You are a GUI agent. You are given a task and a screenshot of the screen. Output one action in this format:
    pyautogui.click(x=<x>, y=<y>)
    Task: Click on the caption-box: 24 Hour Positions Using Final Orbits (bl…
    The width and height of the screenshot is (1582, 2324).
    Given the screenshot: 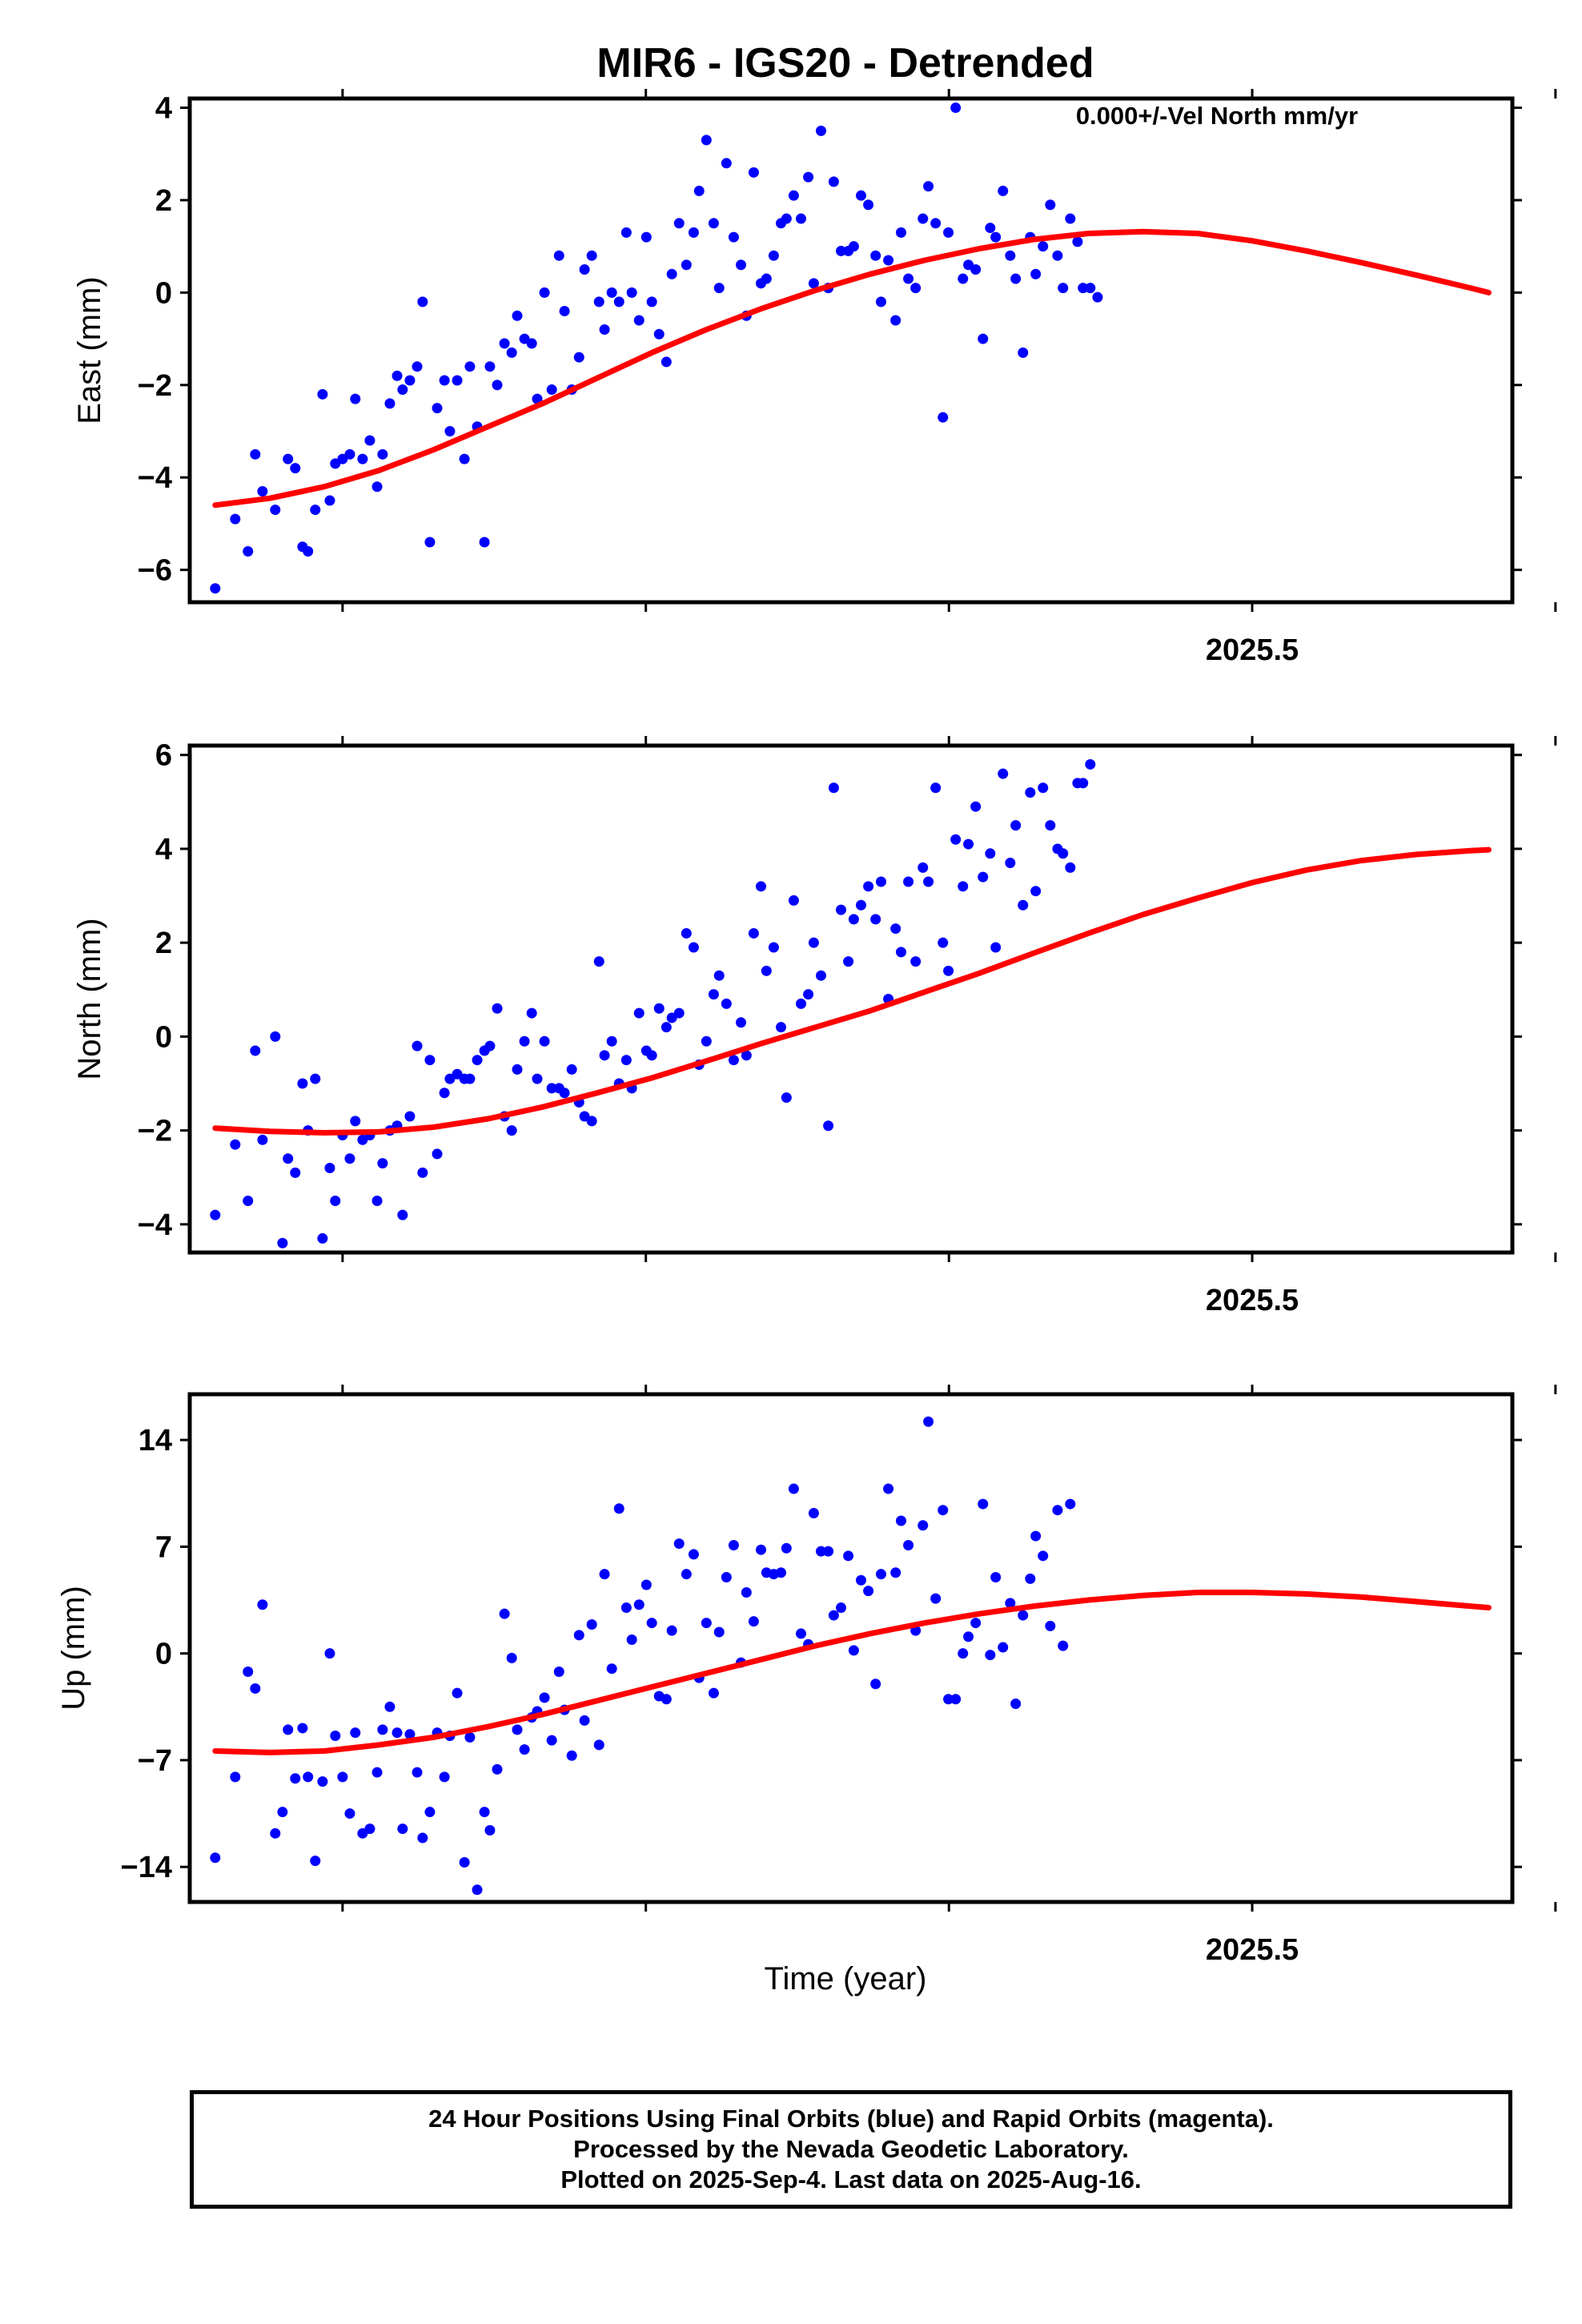 What is the action you would take?
    pyautogui.click(x=851, y=2150)
    